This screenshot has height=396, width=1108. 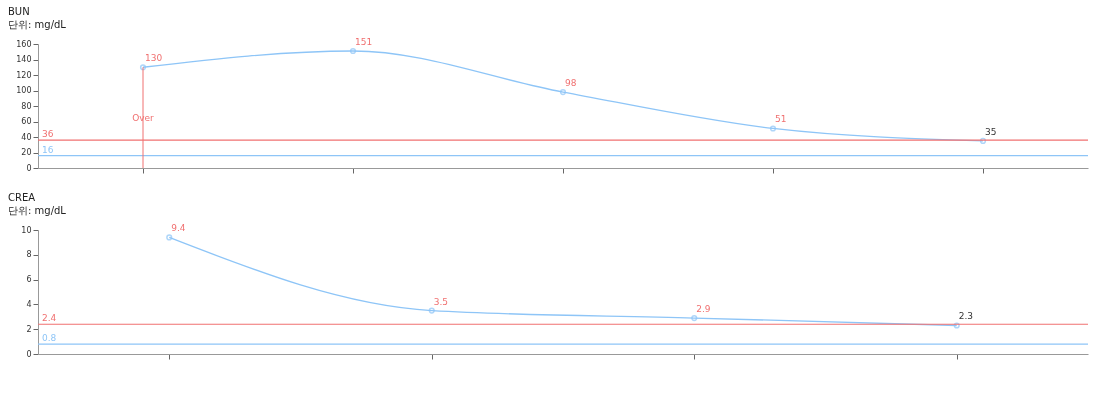 I want to click on data-label: 130, so click(x=154, y=58).